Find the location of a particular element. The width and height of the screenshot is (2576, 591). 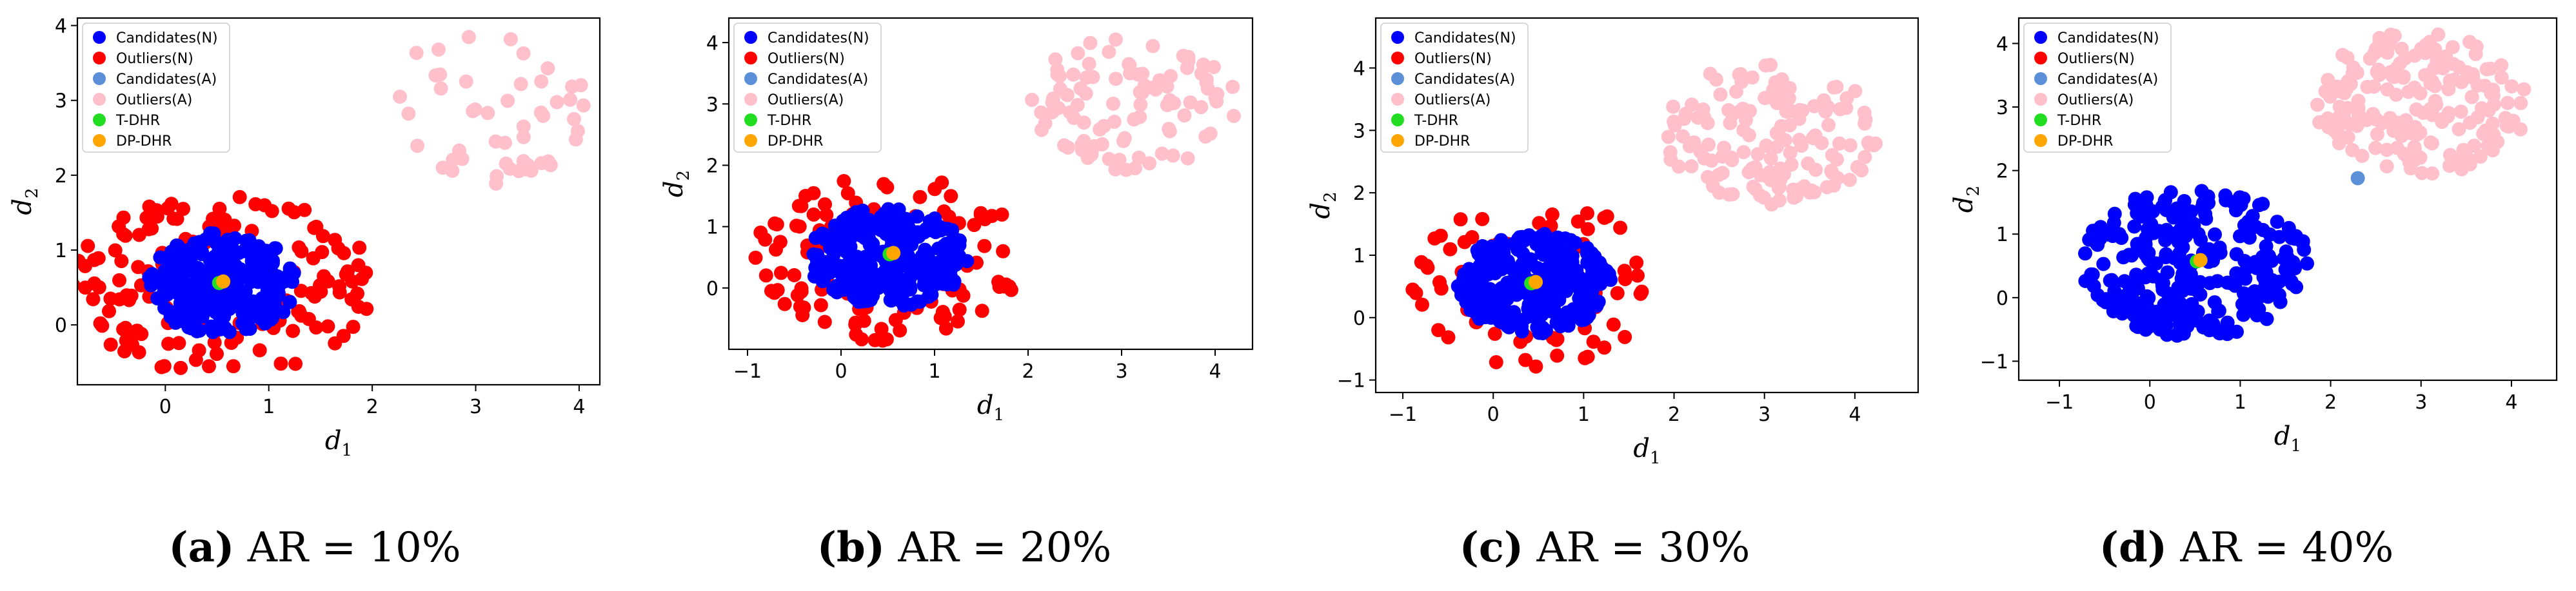

points-d is located at coordinates (2304, 185).